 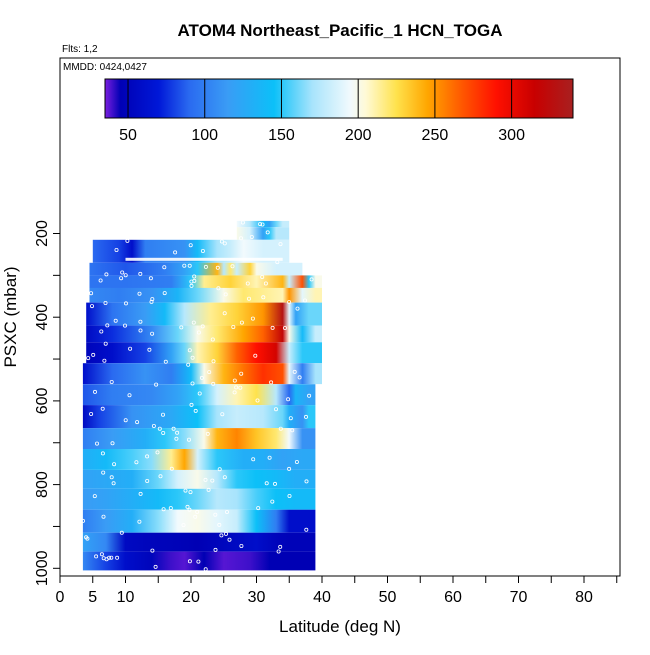 I want to click on x-tick-label: 20, so click(x=191, y=597).